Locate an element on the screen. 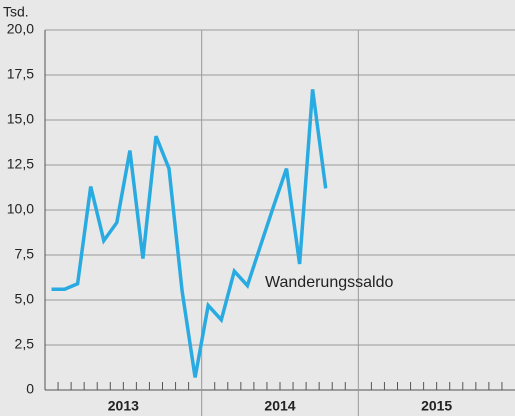  y-tick-label: 20,0 is located at coordinates (20, 29).